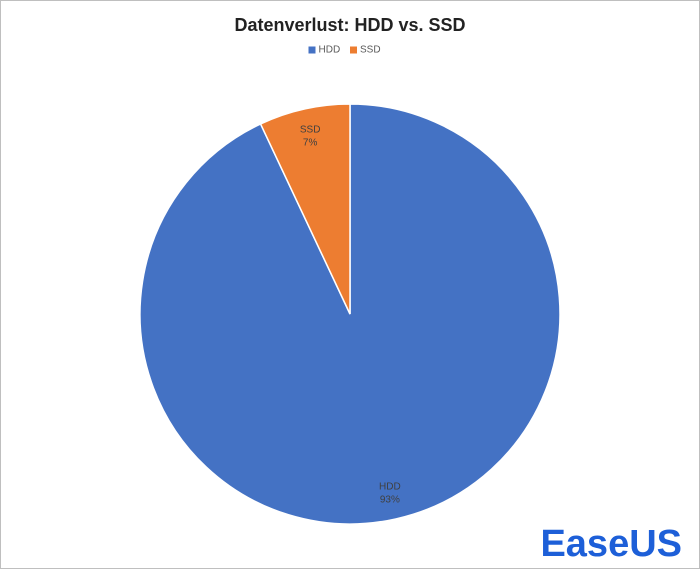 The width and height of the screenshot is (700, 569). I want to click on data-label: SSD 7%, so click(310, 136).